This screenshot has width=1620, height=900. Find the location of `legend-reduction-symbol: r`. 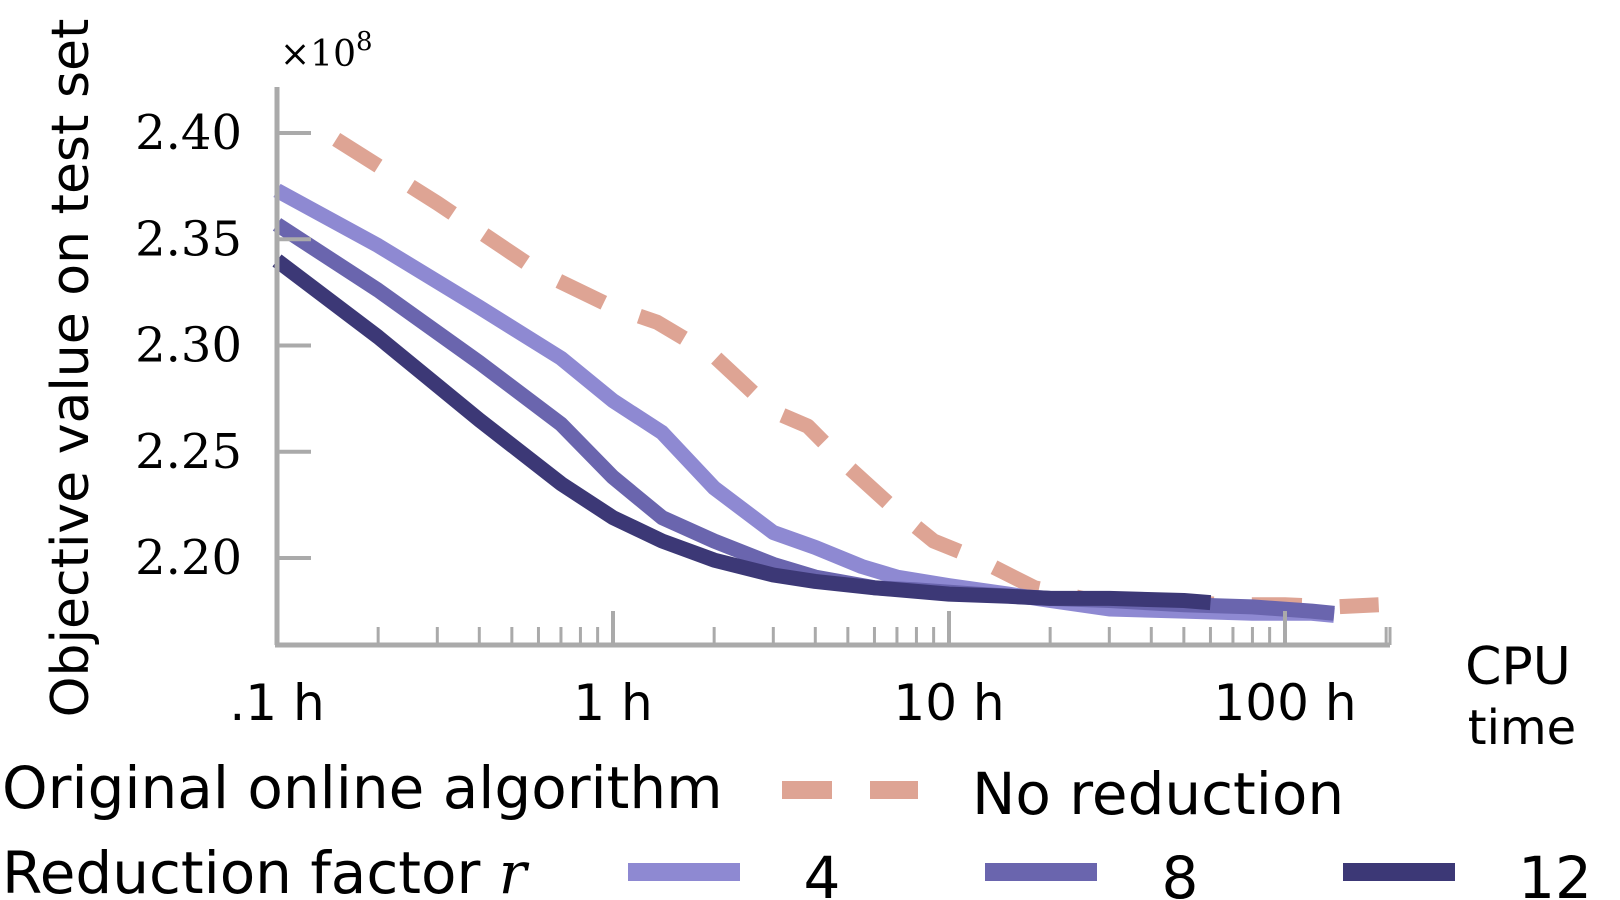

legend-reduction-symbol: r is located at coordinates (514, 869).